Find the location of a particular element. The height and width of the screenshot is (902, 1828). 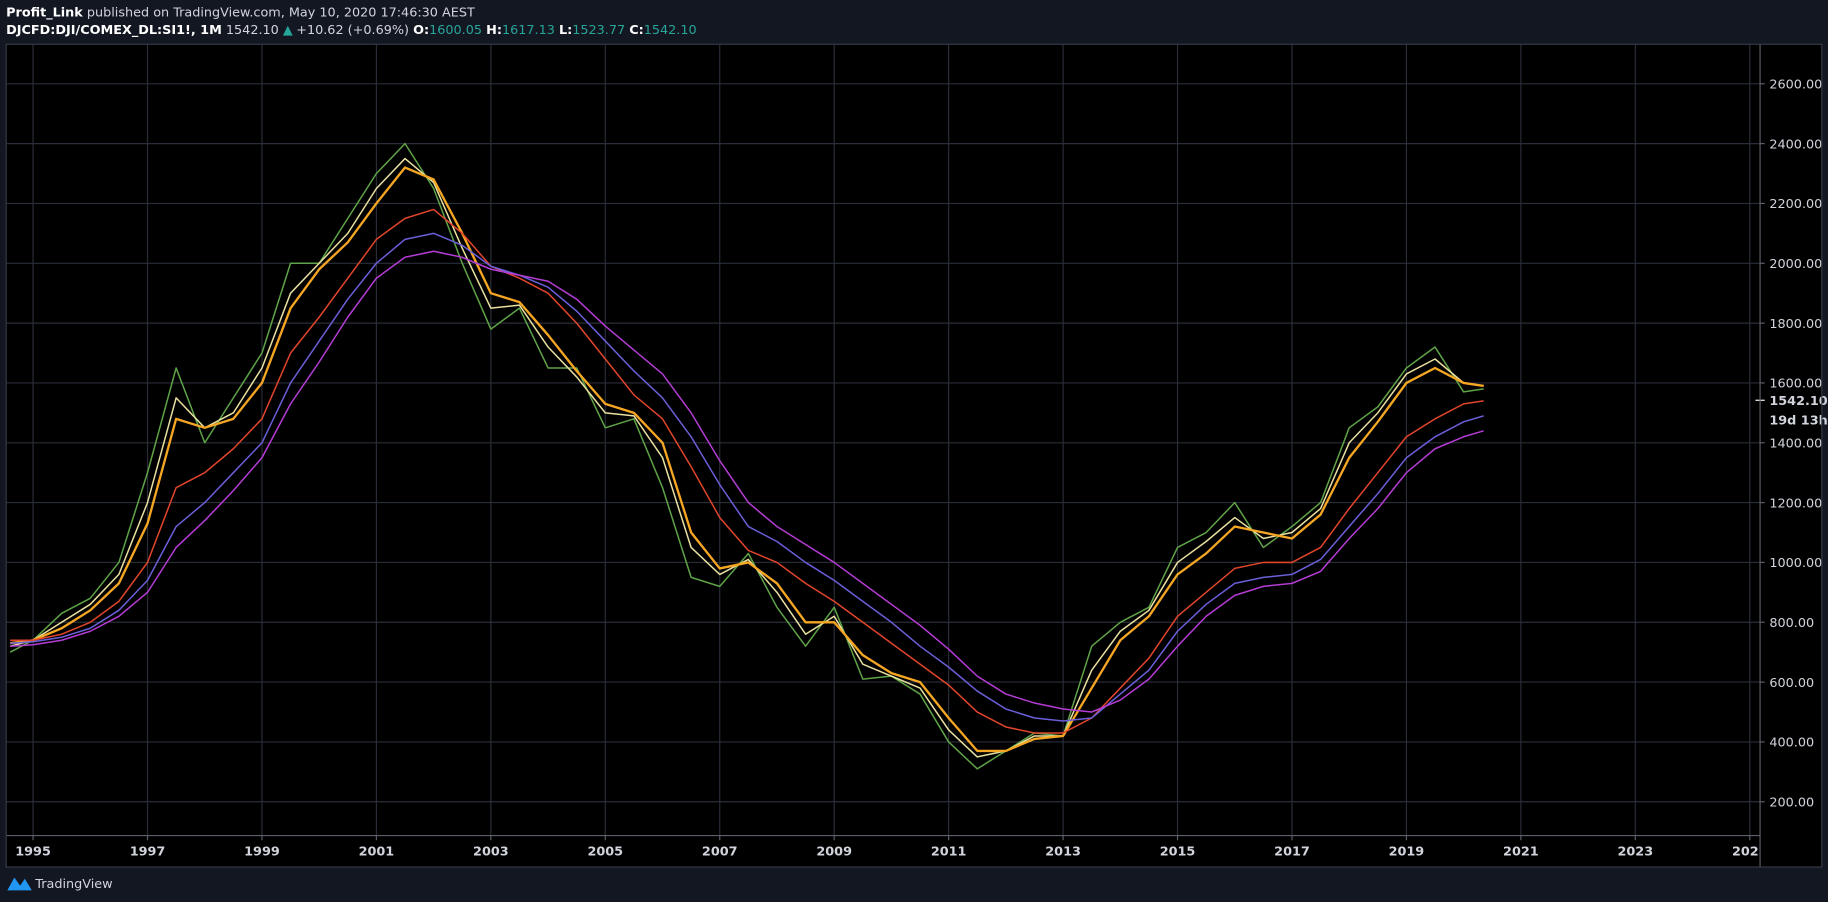

x-tick-label: 1999 is located at coordinates (262, 851).